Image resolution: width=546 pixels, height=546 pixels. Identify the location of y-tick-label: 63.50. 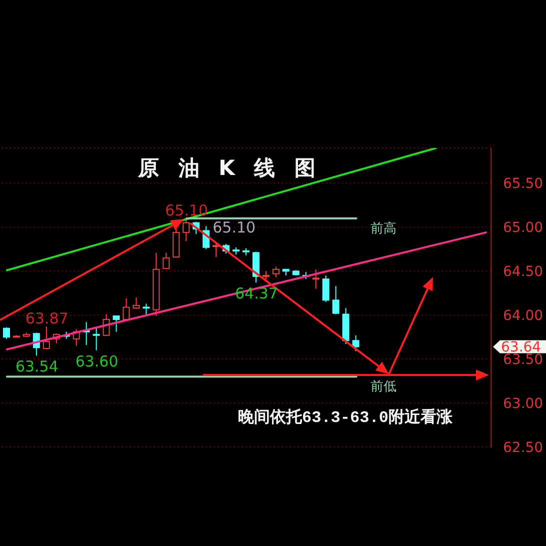
(523, 360).